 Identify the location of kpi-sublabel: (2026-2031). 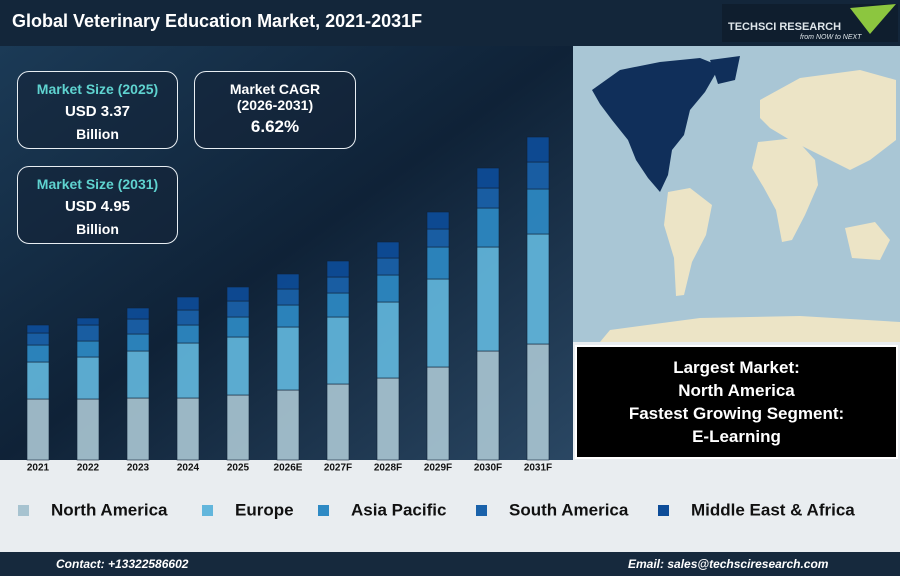
(275, 105).